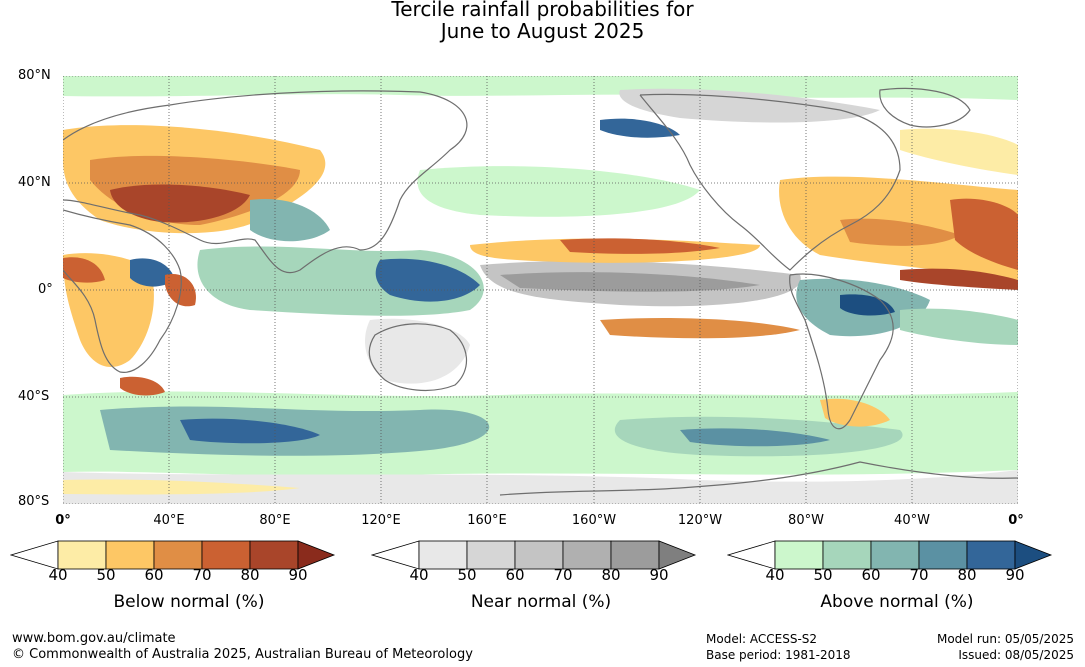  What do you see at coordinates (762, 639) in the screenshot?
I see `footer-model: Model: ACCESS-S2` at bounding box center [762, 639].